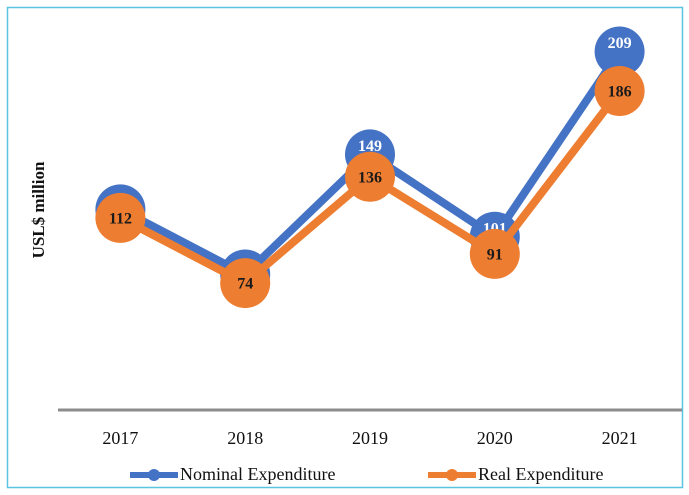  I want to click on data-label: 74, so click(245, 284).